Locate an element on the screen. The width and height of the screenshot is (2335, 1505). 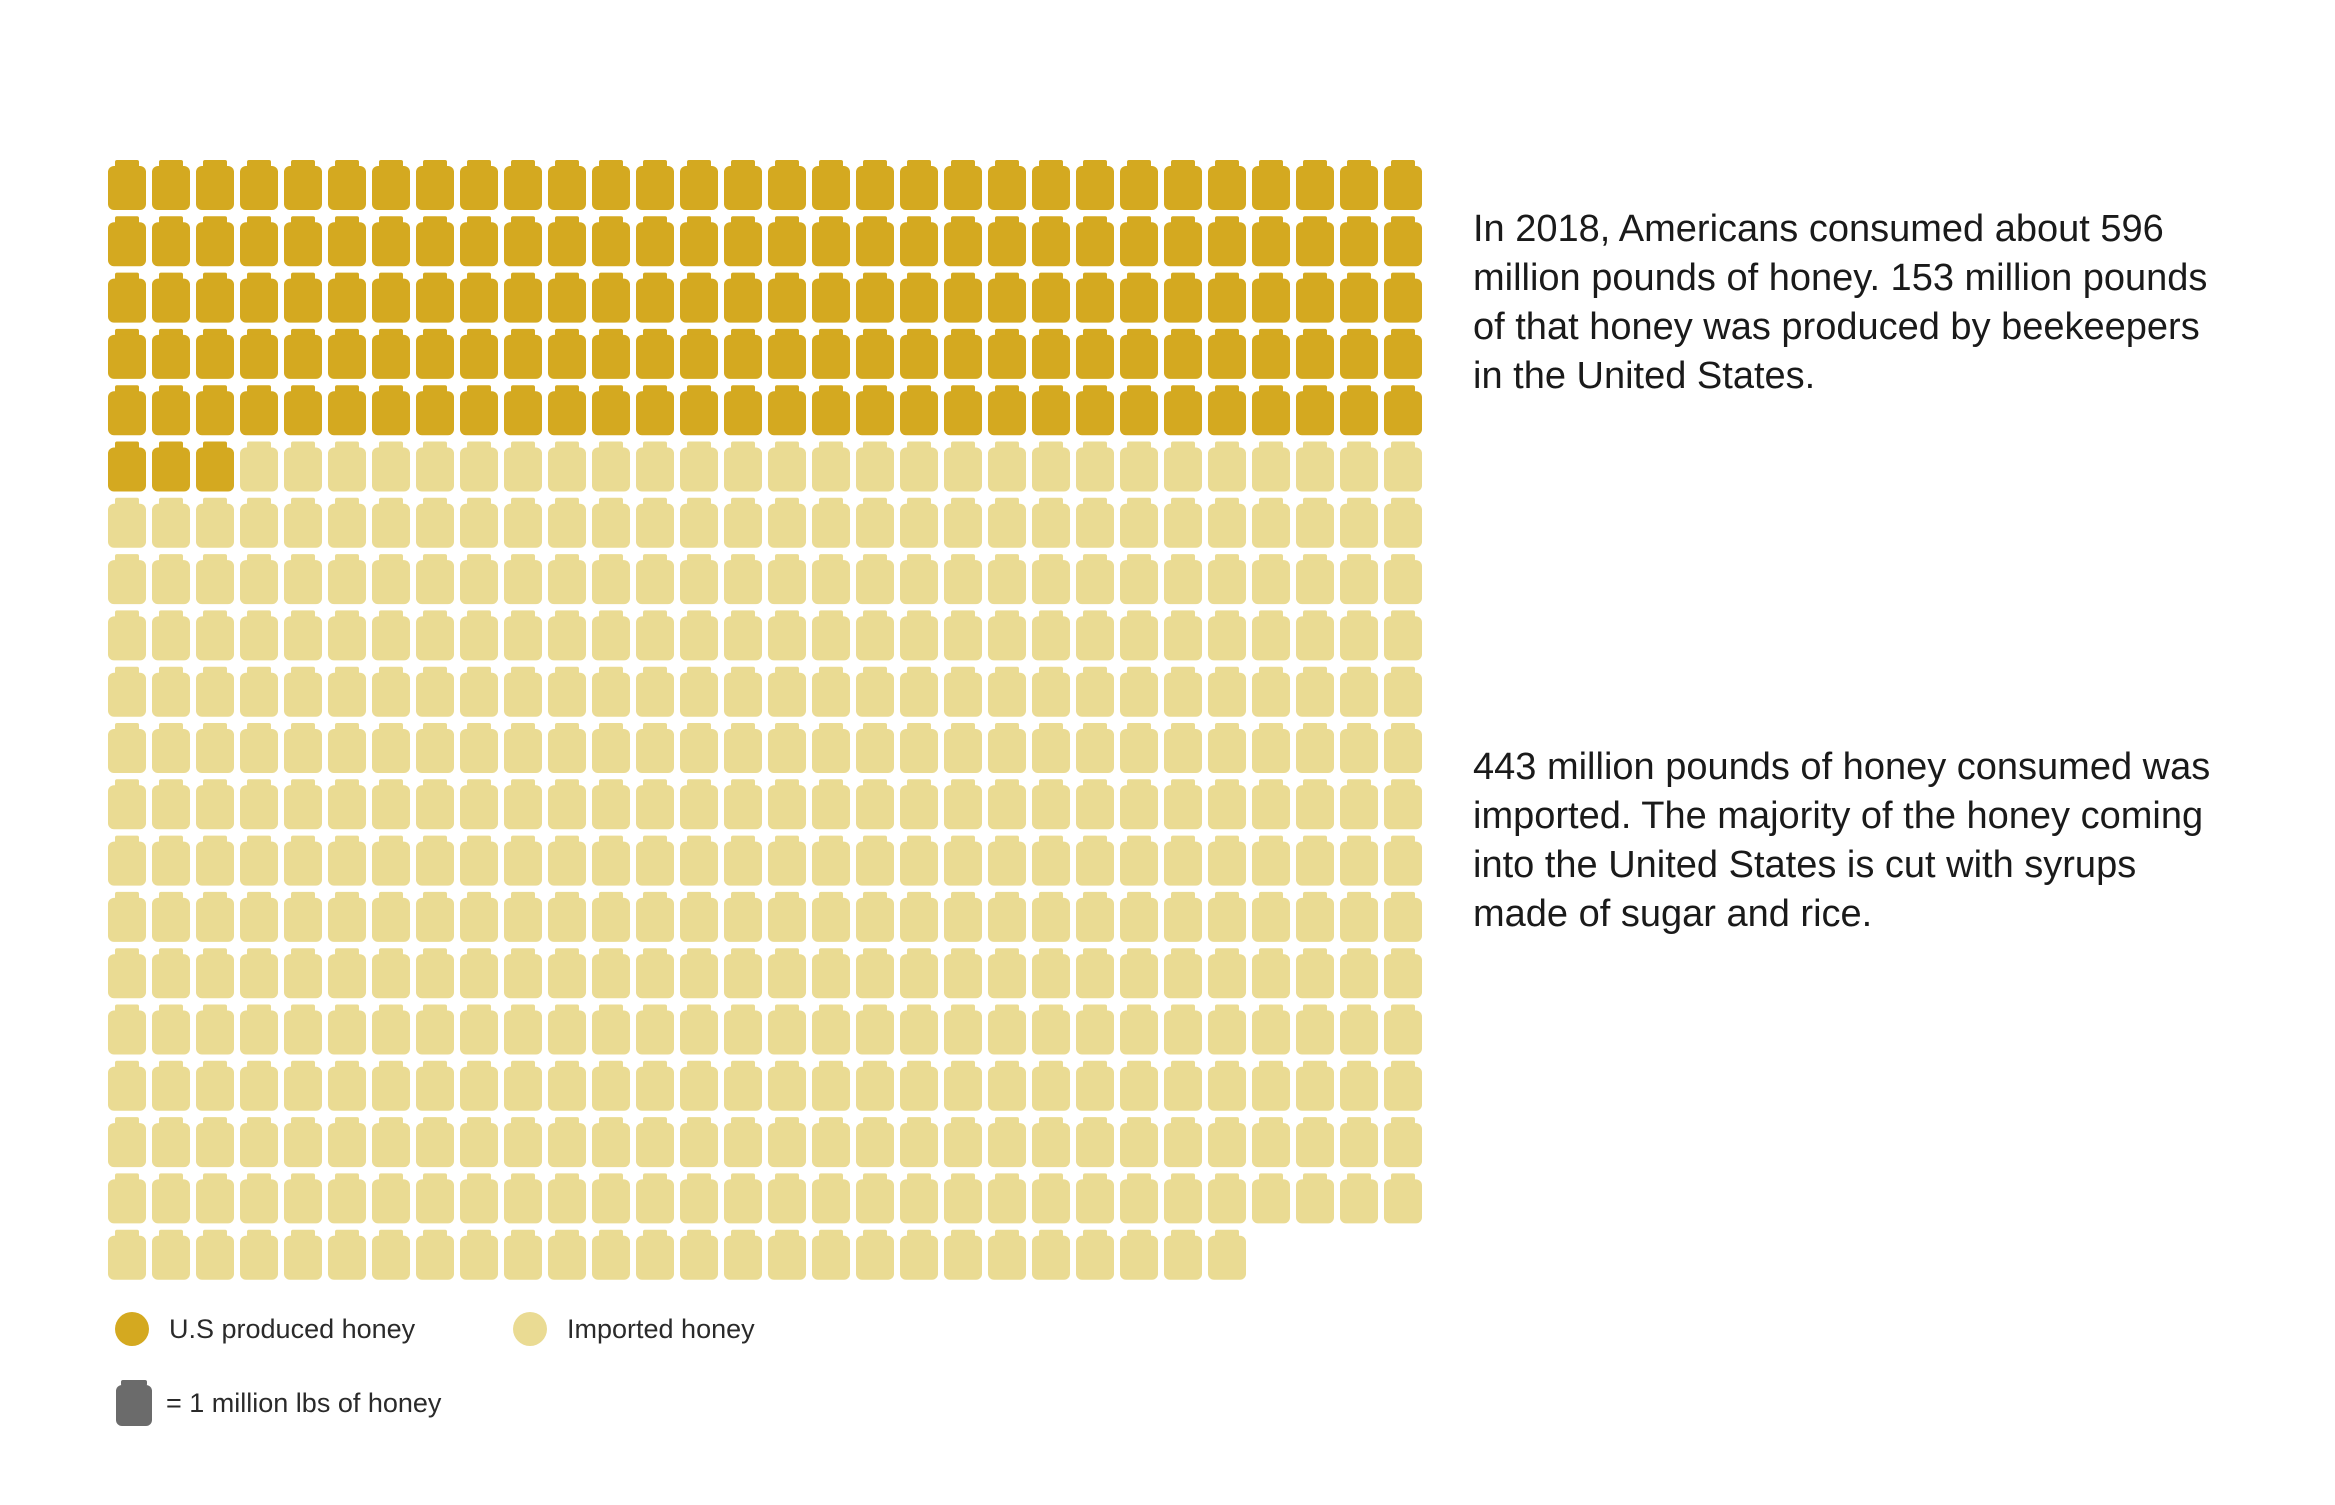
legend-label-us-produced: U.S produced honey is located at coordinates (292, 1328).